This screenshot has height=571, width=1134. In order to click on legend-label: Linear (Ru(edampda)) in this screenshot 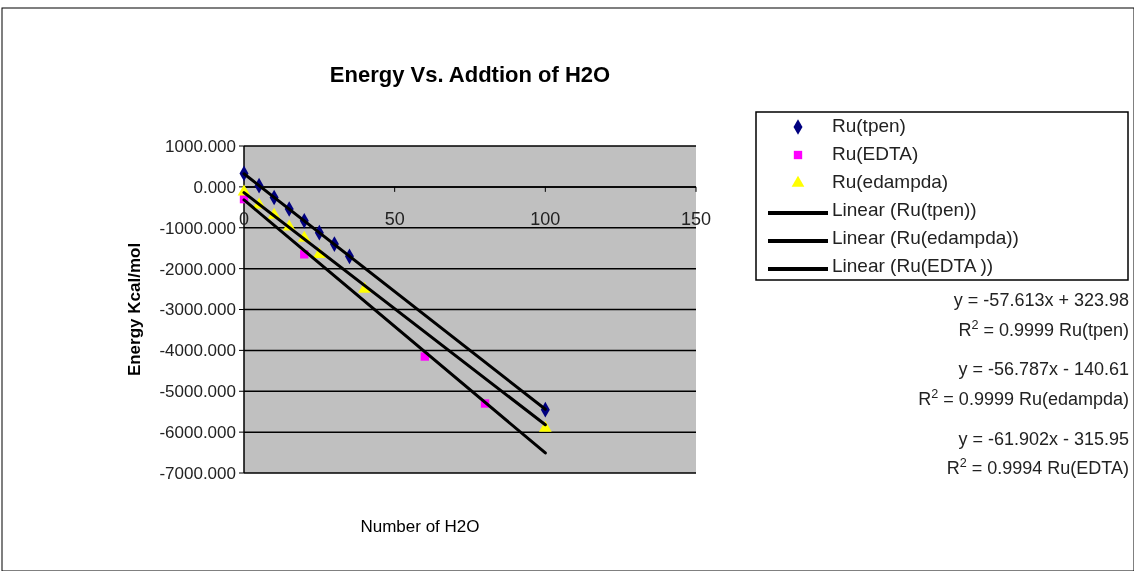, I will do `click(925, 237)`.